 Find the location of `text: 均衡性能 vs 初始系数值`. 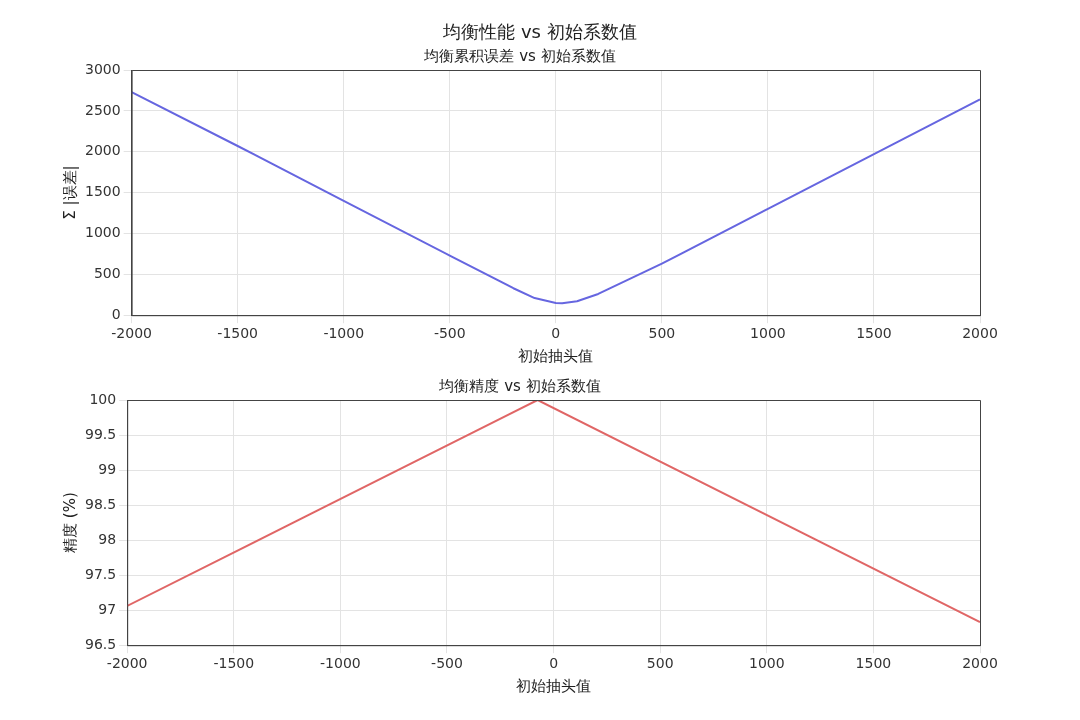

text: 均衡性能 vs 初始系数值 is located at coordinates (540, 32).